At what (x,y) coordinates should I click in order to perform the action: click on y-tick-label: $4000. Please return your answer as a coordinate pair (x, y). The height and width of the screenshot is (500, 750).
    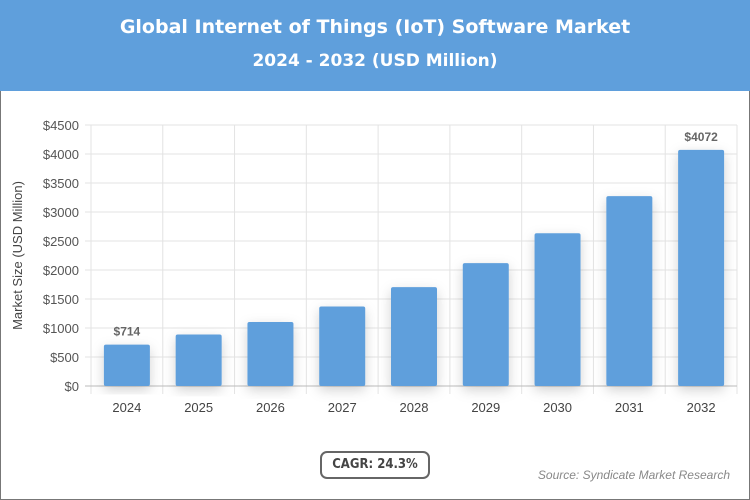
    Looking at the image, I should click on (61, 154).